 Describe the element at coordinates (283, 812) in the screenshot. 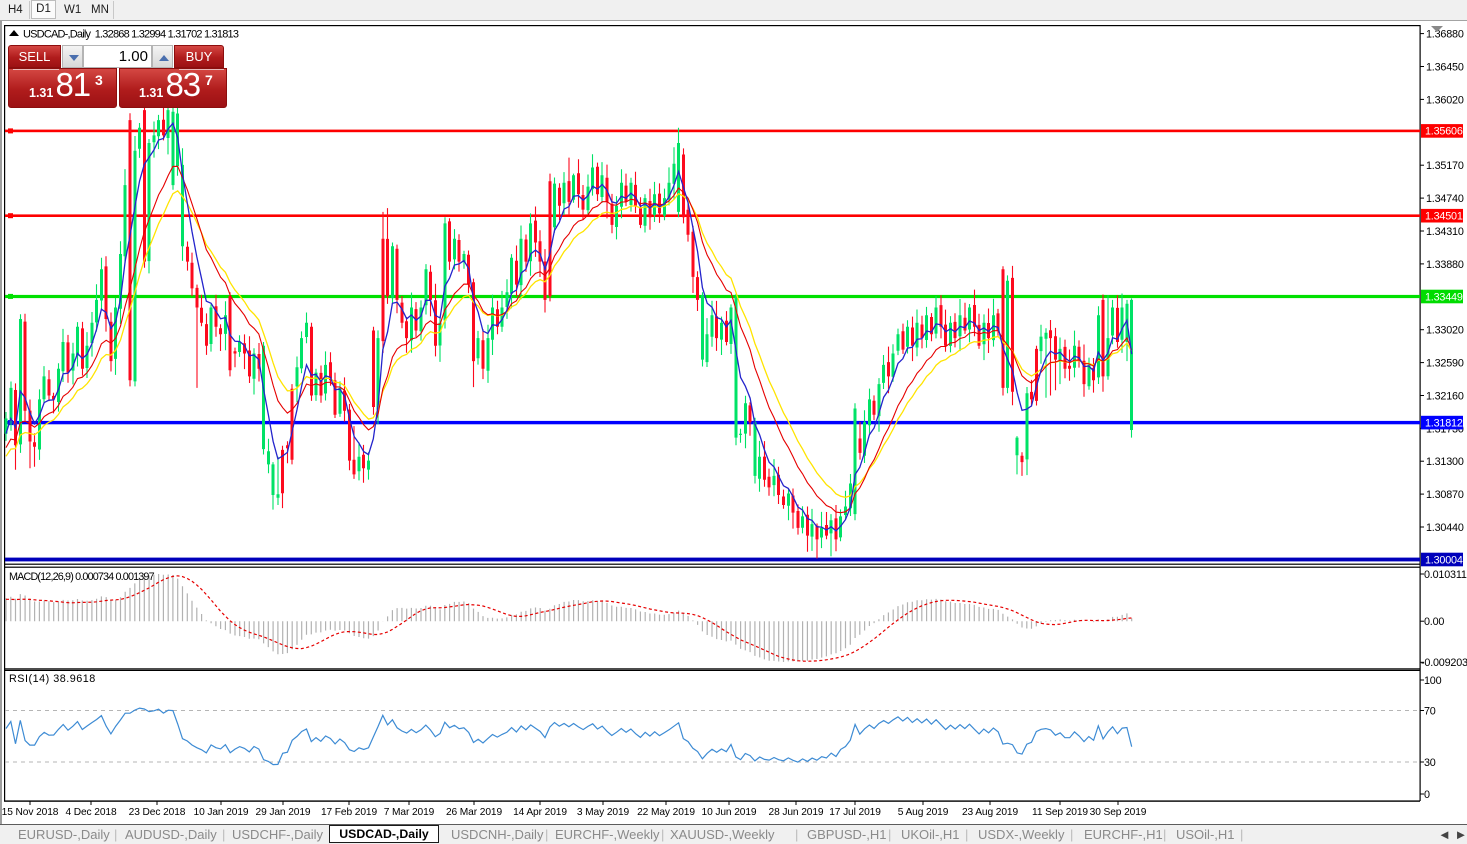

I see `svg-text: 29 Jan 2019` at that location.